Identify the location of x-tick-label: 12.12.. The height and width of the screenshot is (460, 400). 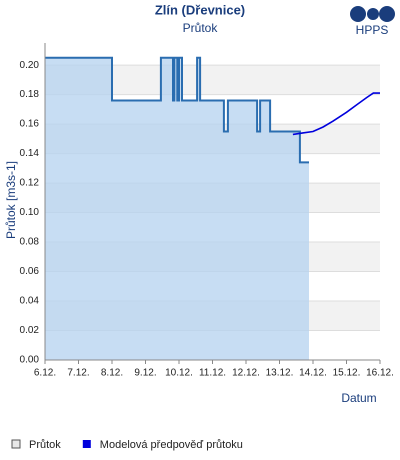
(246, 373).